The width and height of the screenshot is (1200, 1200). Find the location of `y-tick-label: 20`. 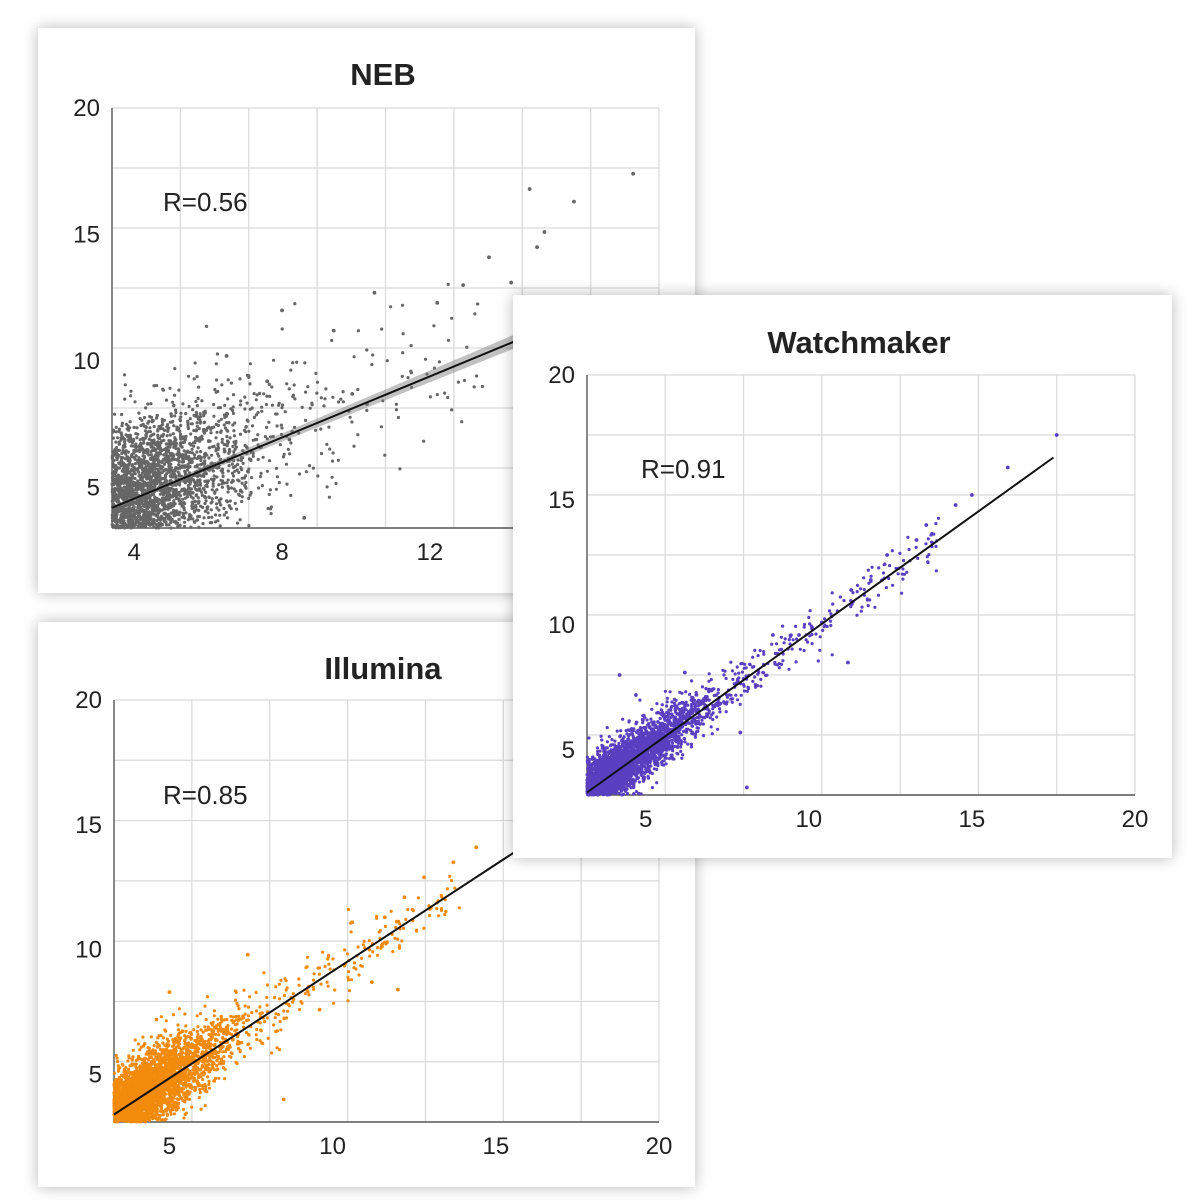

y-tick-label: 20 is located at coordinates (88, 700).